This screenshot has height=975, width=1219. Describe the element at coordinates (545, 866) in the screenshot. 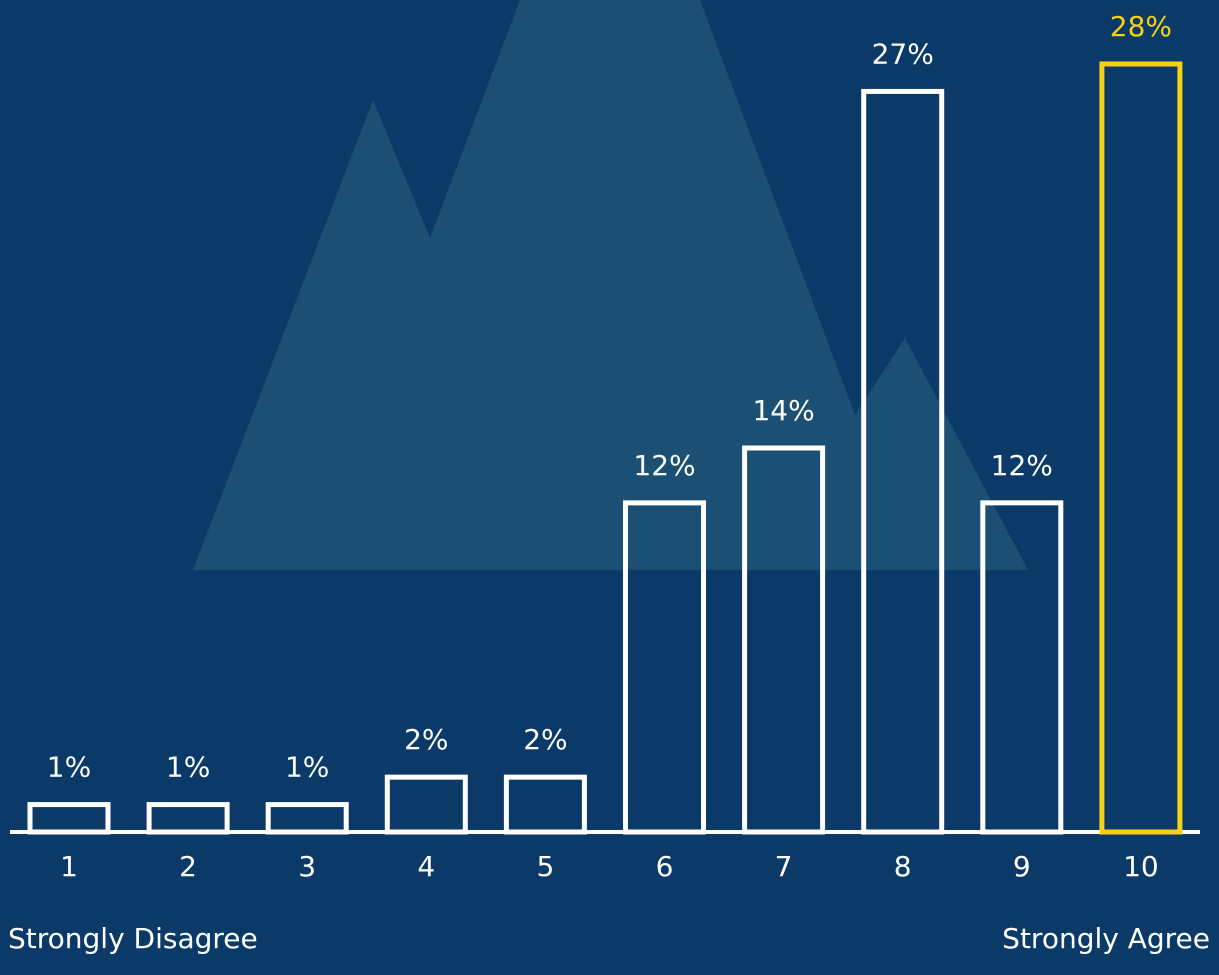

I see `x-tick-label: 5` at that location.